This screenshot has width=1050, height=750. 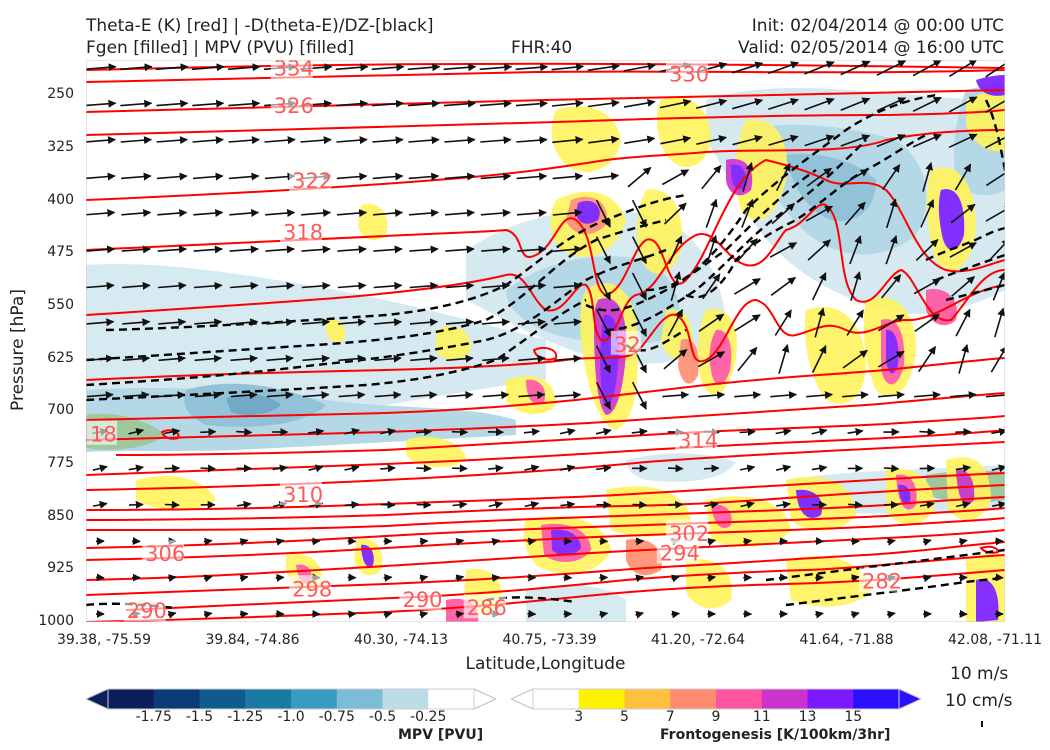 I want to click on mpv-colorbar-title: MPV [PVU], so click(x=441, y=735).